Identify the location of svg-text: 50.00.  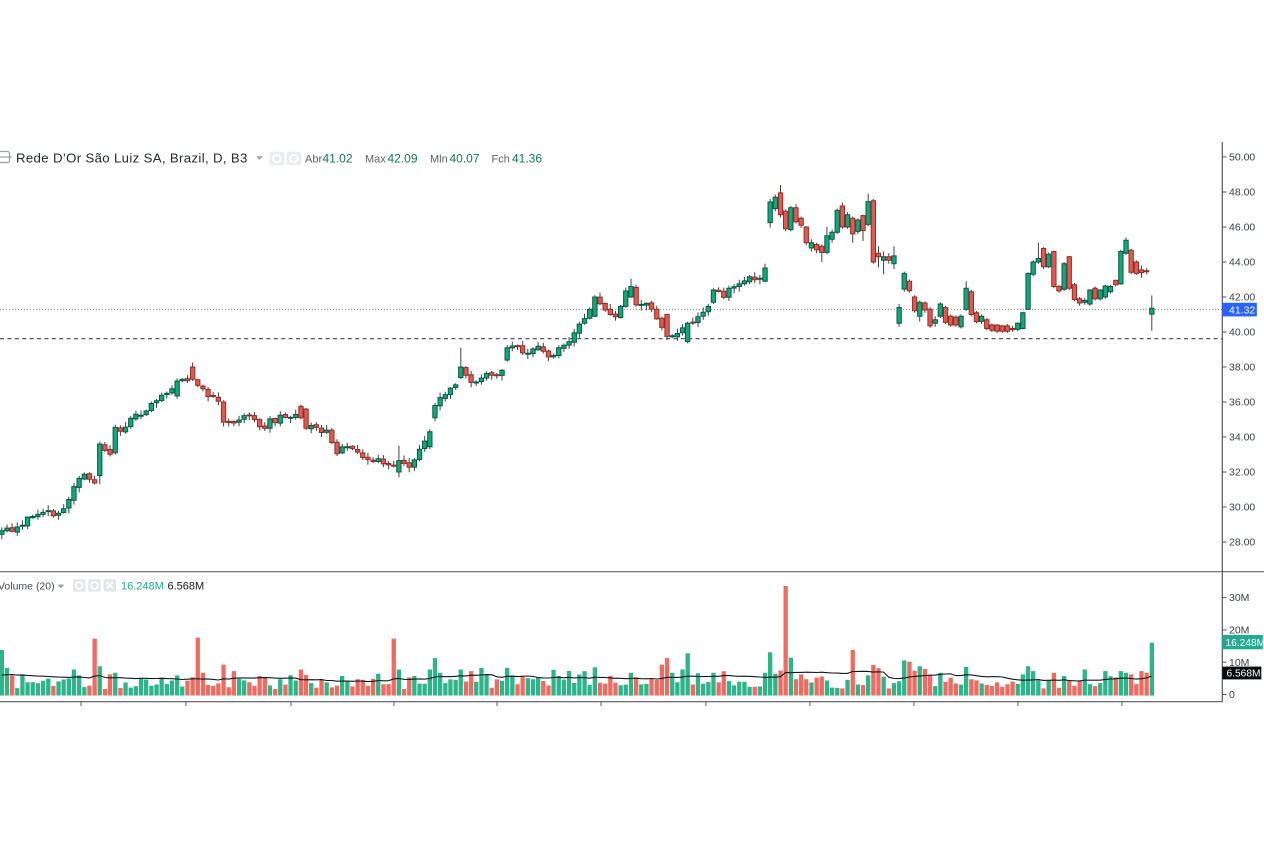
(1242, 158).